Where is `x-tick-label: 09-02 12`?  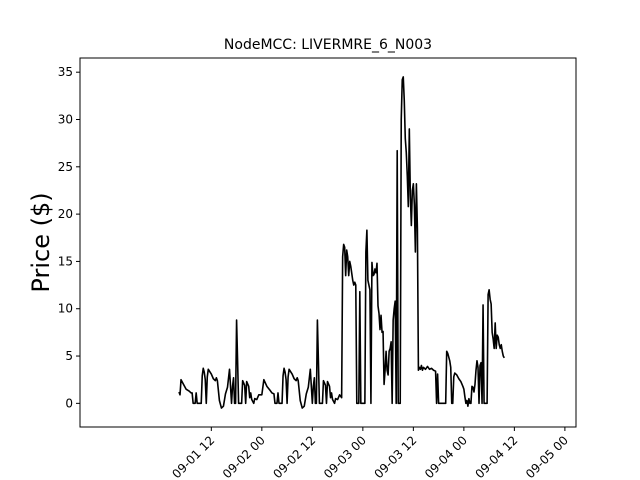
x-tick-label: 09-02 12 is located at coordinates (294, 456).